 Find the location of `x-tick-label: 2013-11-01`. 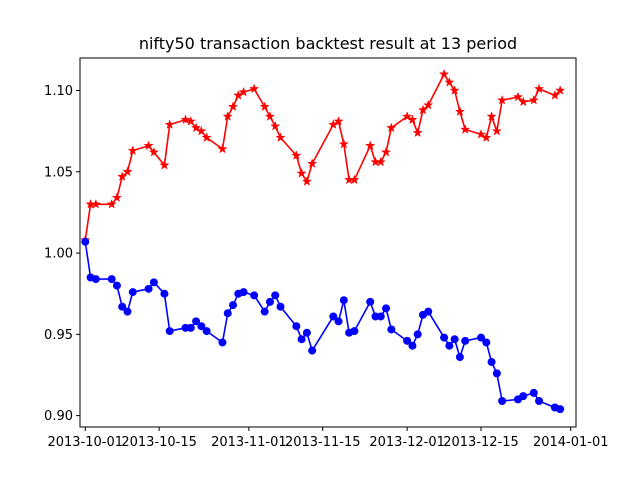

x-tick-label: 2013-11-01 is located at coordinates (249, 442).